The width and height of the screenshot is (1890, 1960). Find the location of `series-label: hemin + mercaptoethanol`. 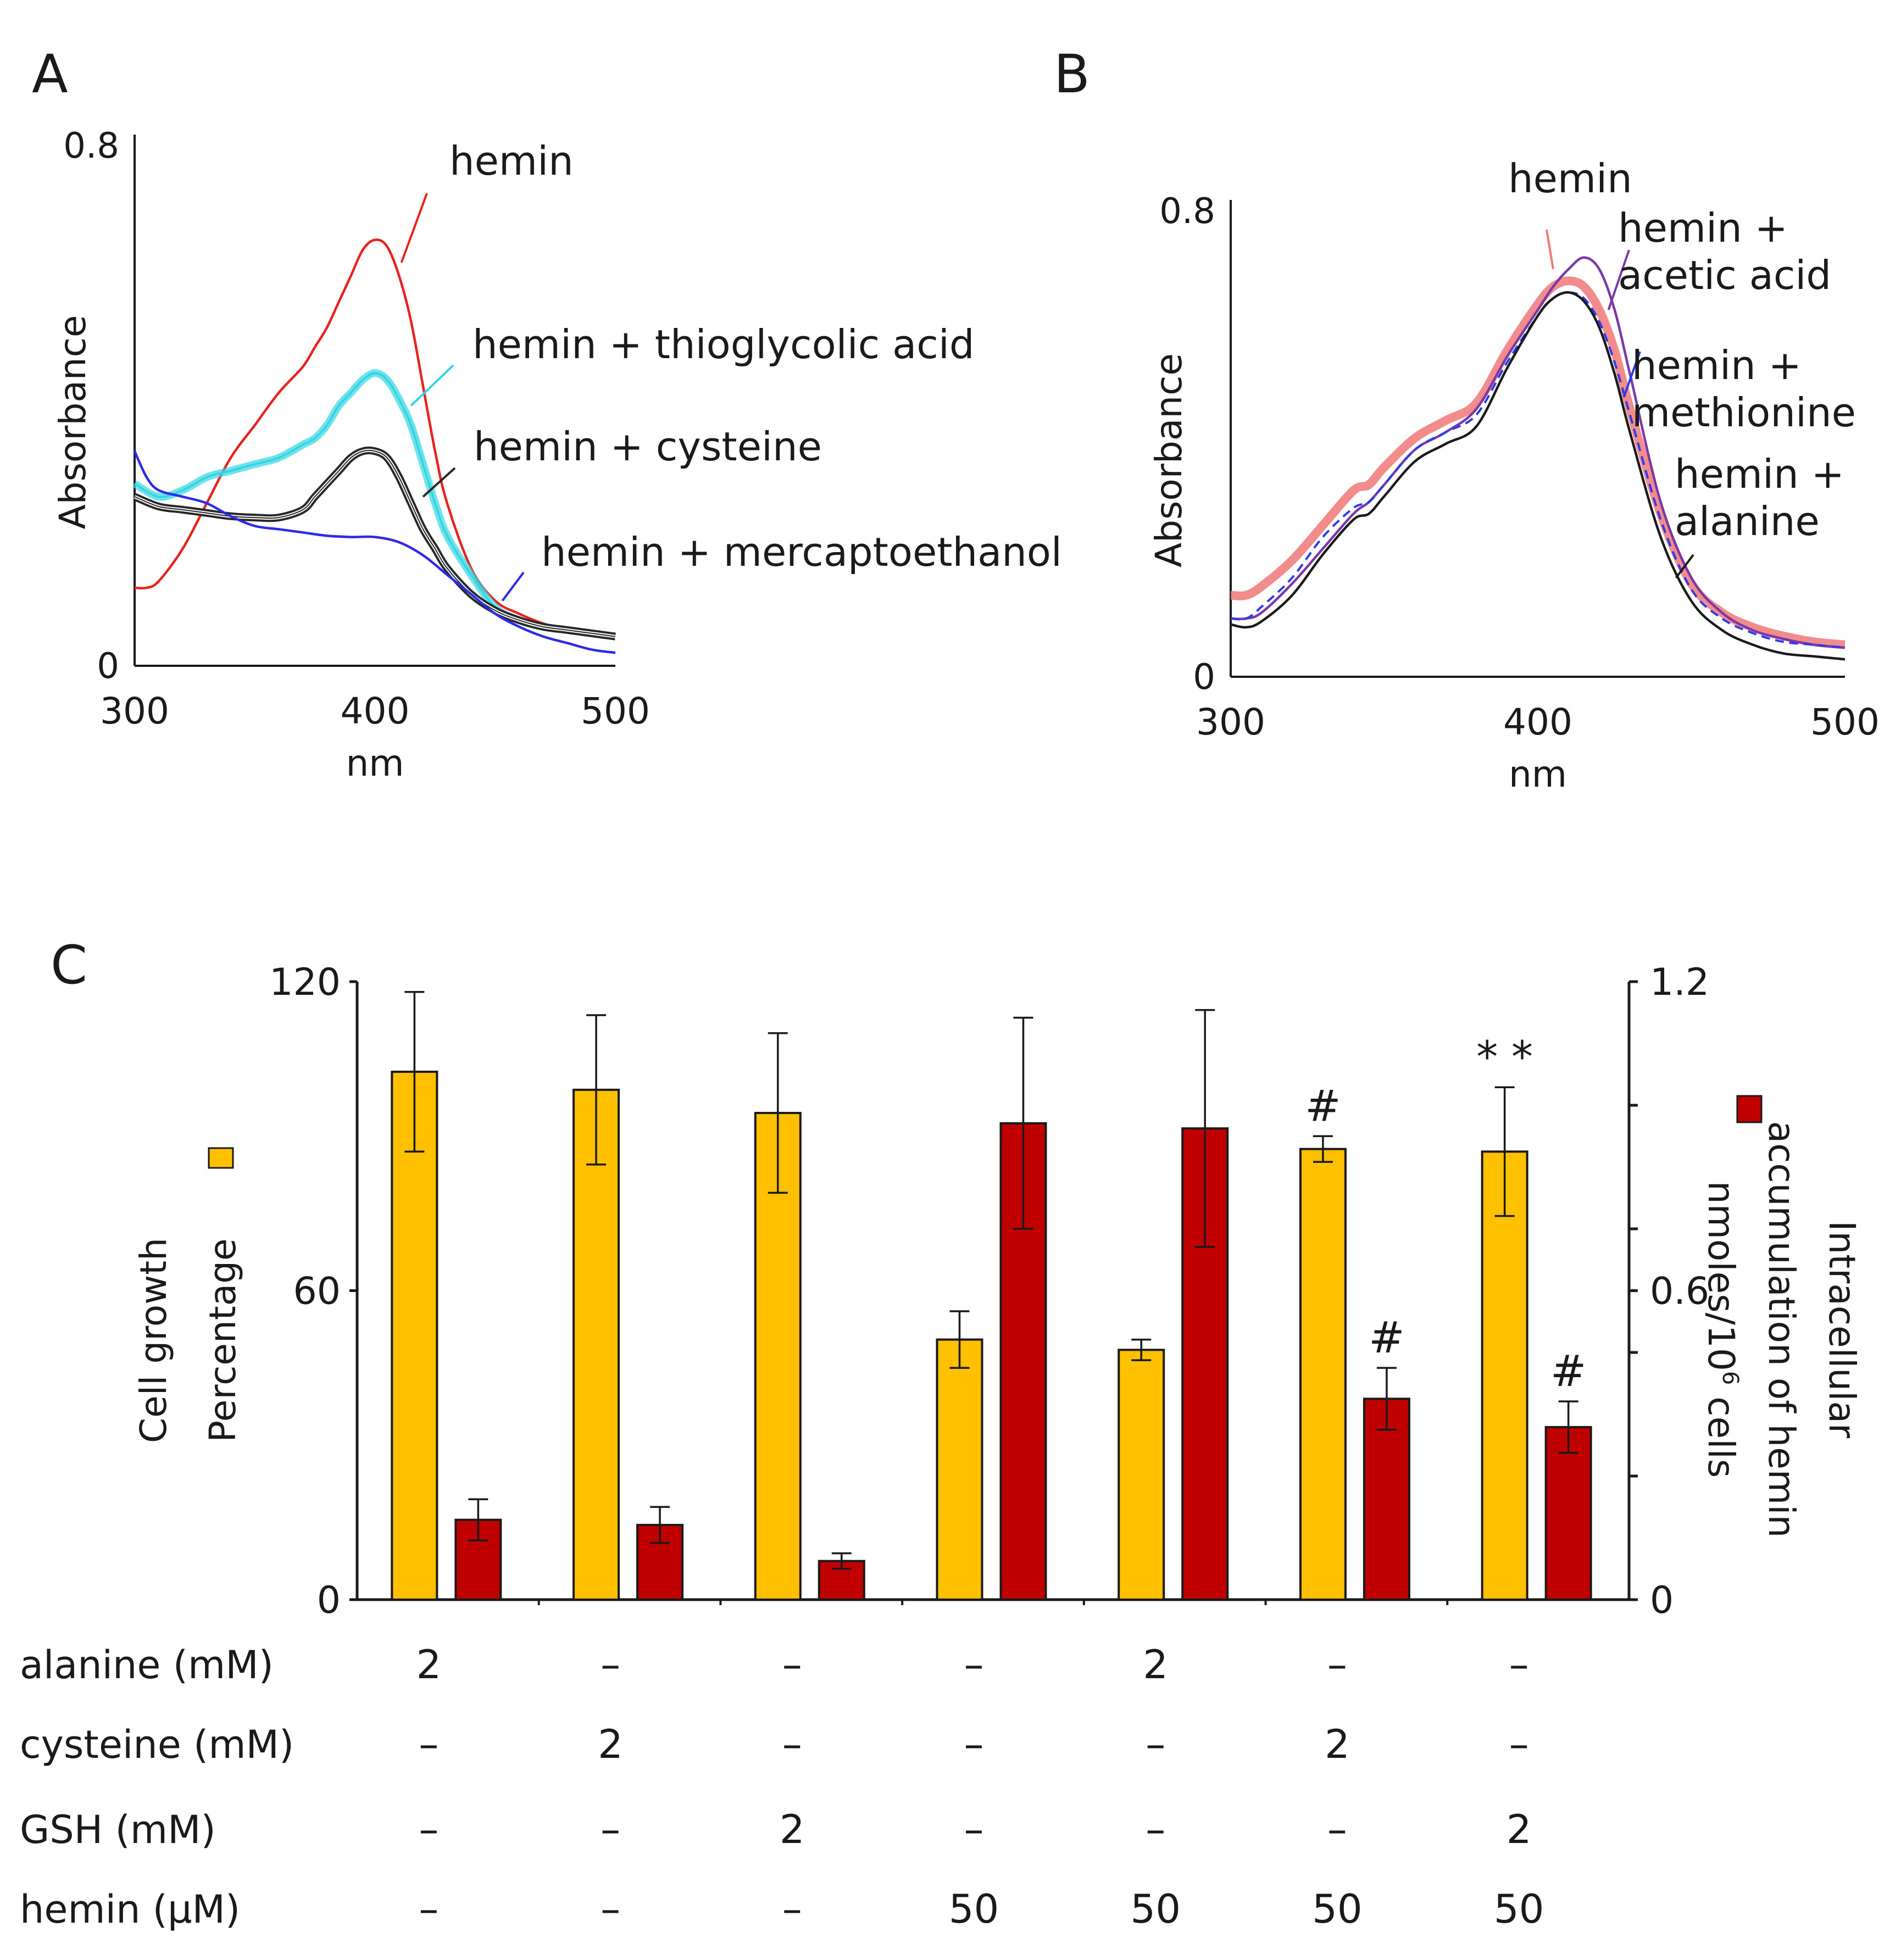

series-label: hemin + mercaptoethanol is located at coordinates (801, 552).